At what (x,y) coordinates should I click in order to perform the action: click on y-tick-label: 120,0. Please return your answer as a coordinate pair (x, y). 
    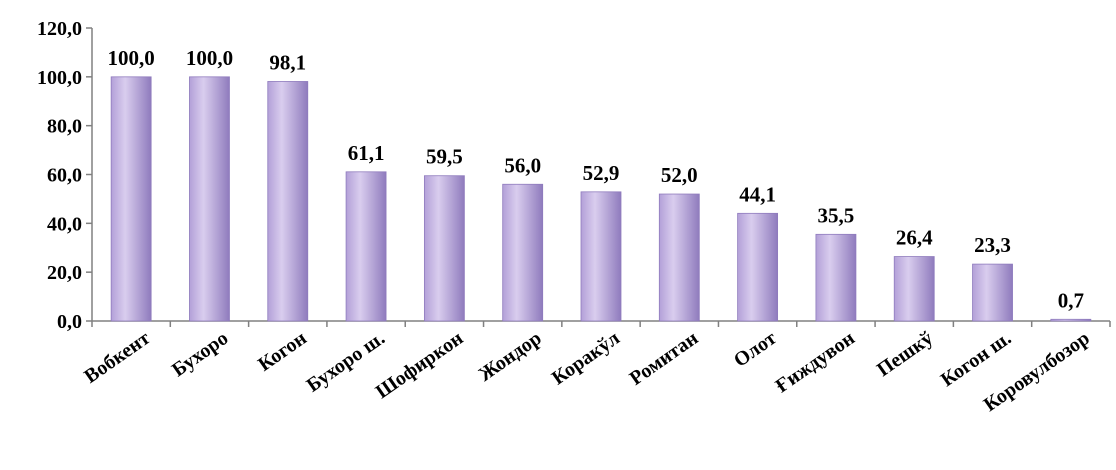
    Looking at the image, I should click on (59, 29).